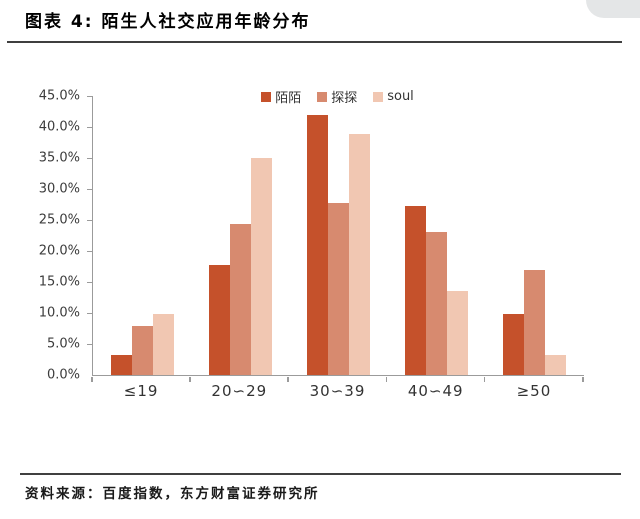 The image size is (640, 519). What do you see at coordinates (59, 189) in the screenshot?
I see `y-tick-label: 30.0%` at bounding box center [59, 189].